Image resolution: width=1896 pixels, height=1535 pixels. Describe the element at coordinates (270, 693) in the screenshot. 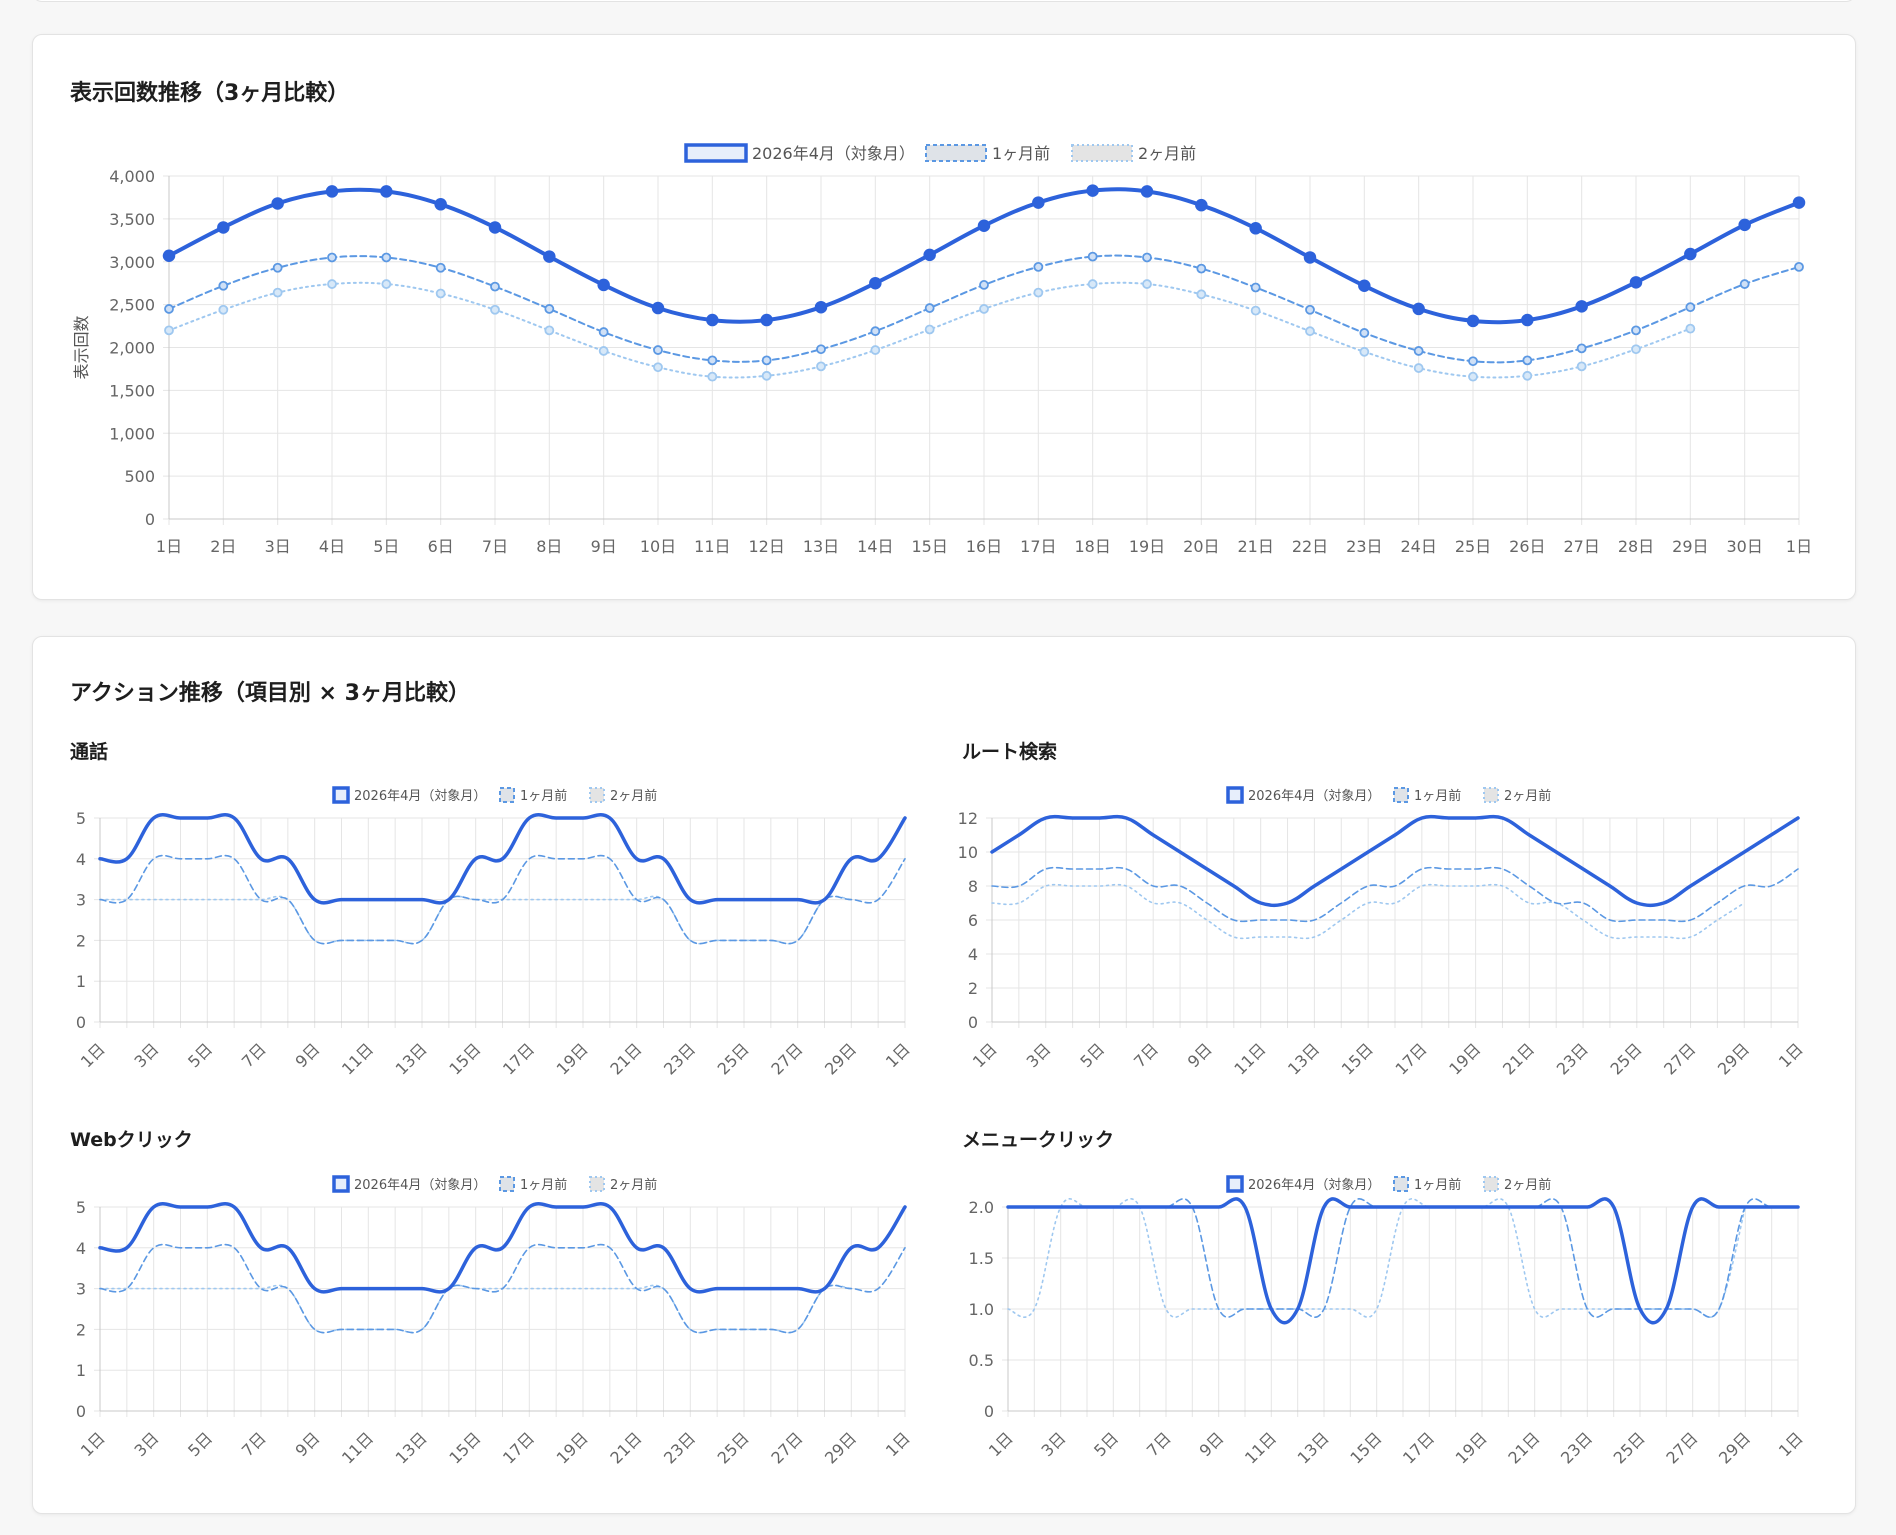

I see `actions-title: アクション推移（項目別 × 3ヶ月比較）` at that location.